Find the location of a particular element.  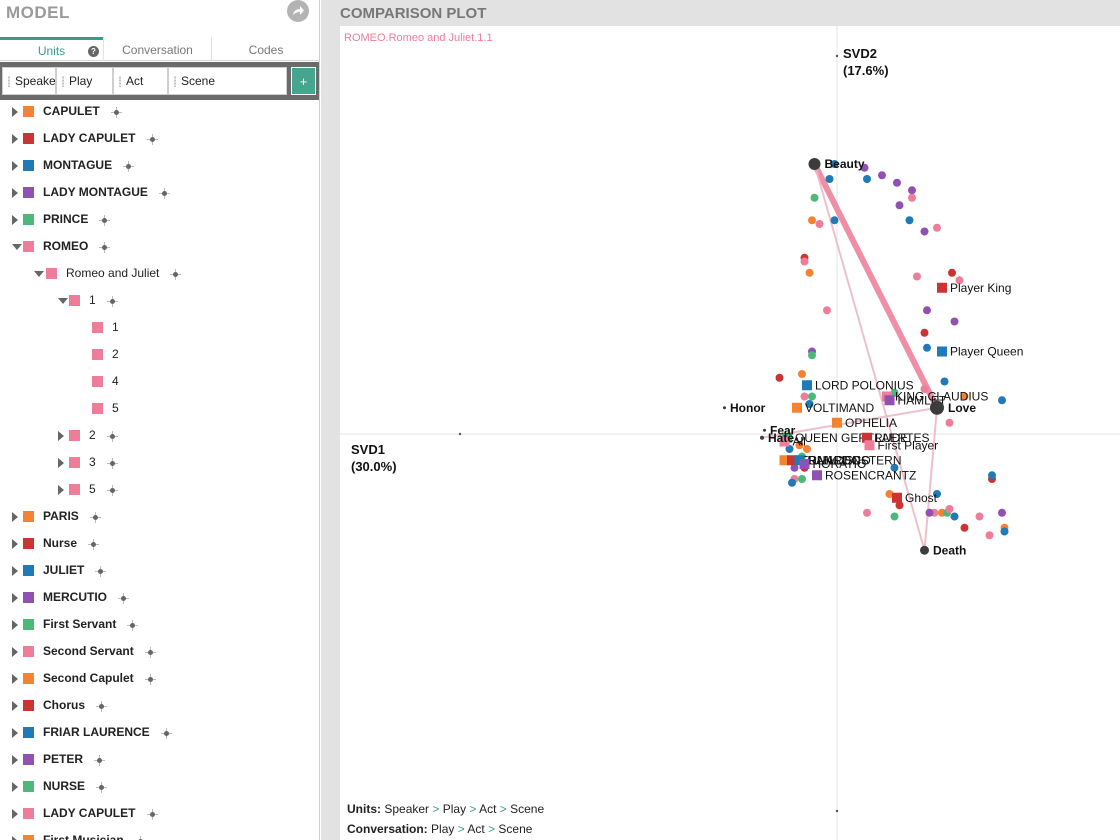

color-swatch-icon is located at coordinates (97, 381).